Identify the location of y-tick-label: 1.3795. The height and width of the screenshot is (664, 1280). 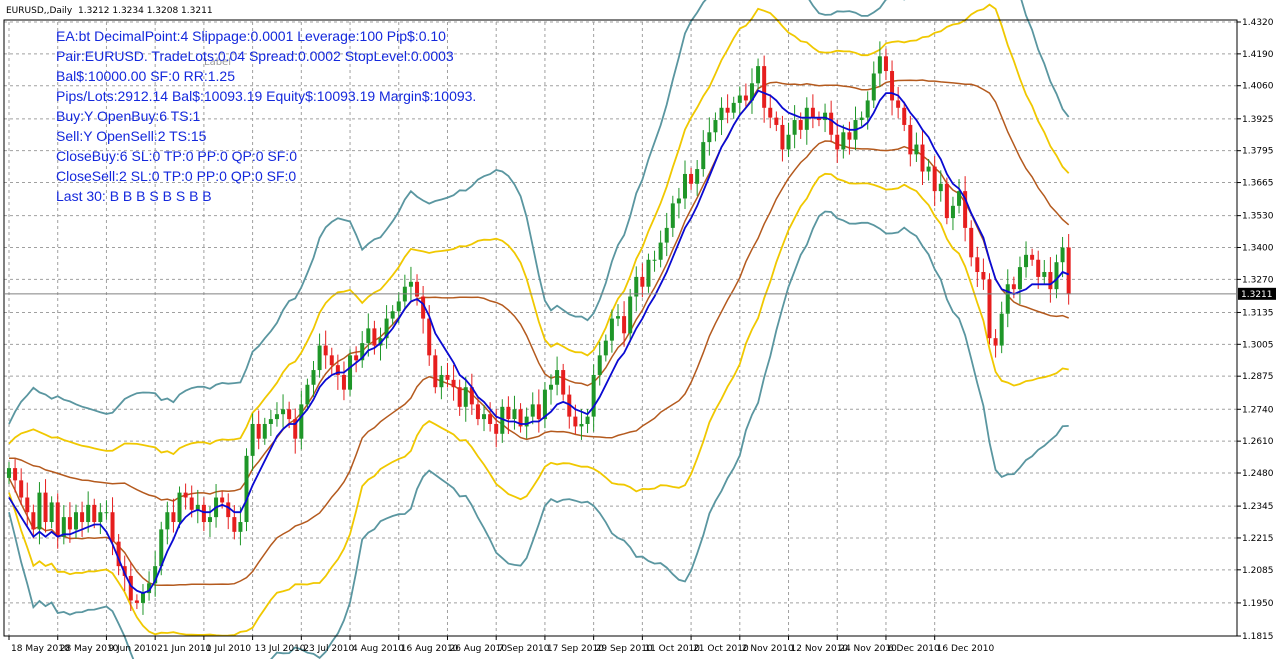
(1258, 152).